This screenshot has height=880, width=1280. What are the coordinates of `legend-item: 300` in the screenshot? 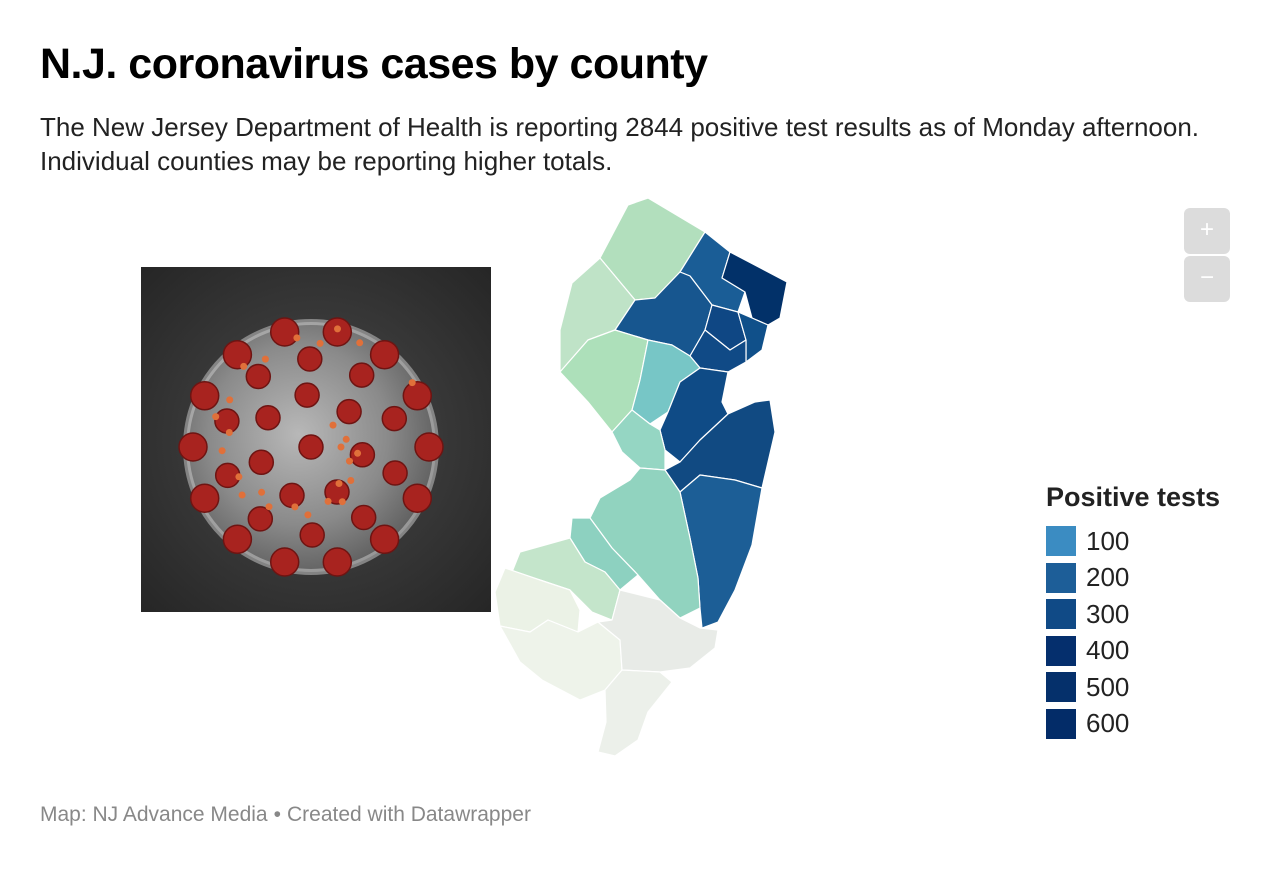 It's located at (1133, 614).